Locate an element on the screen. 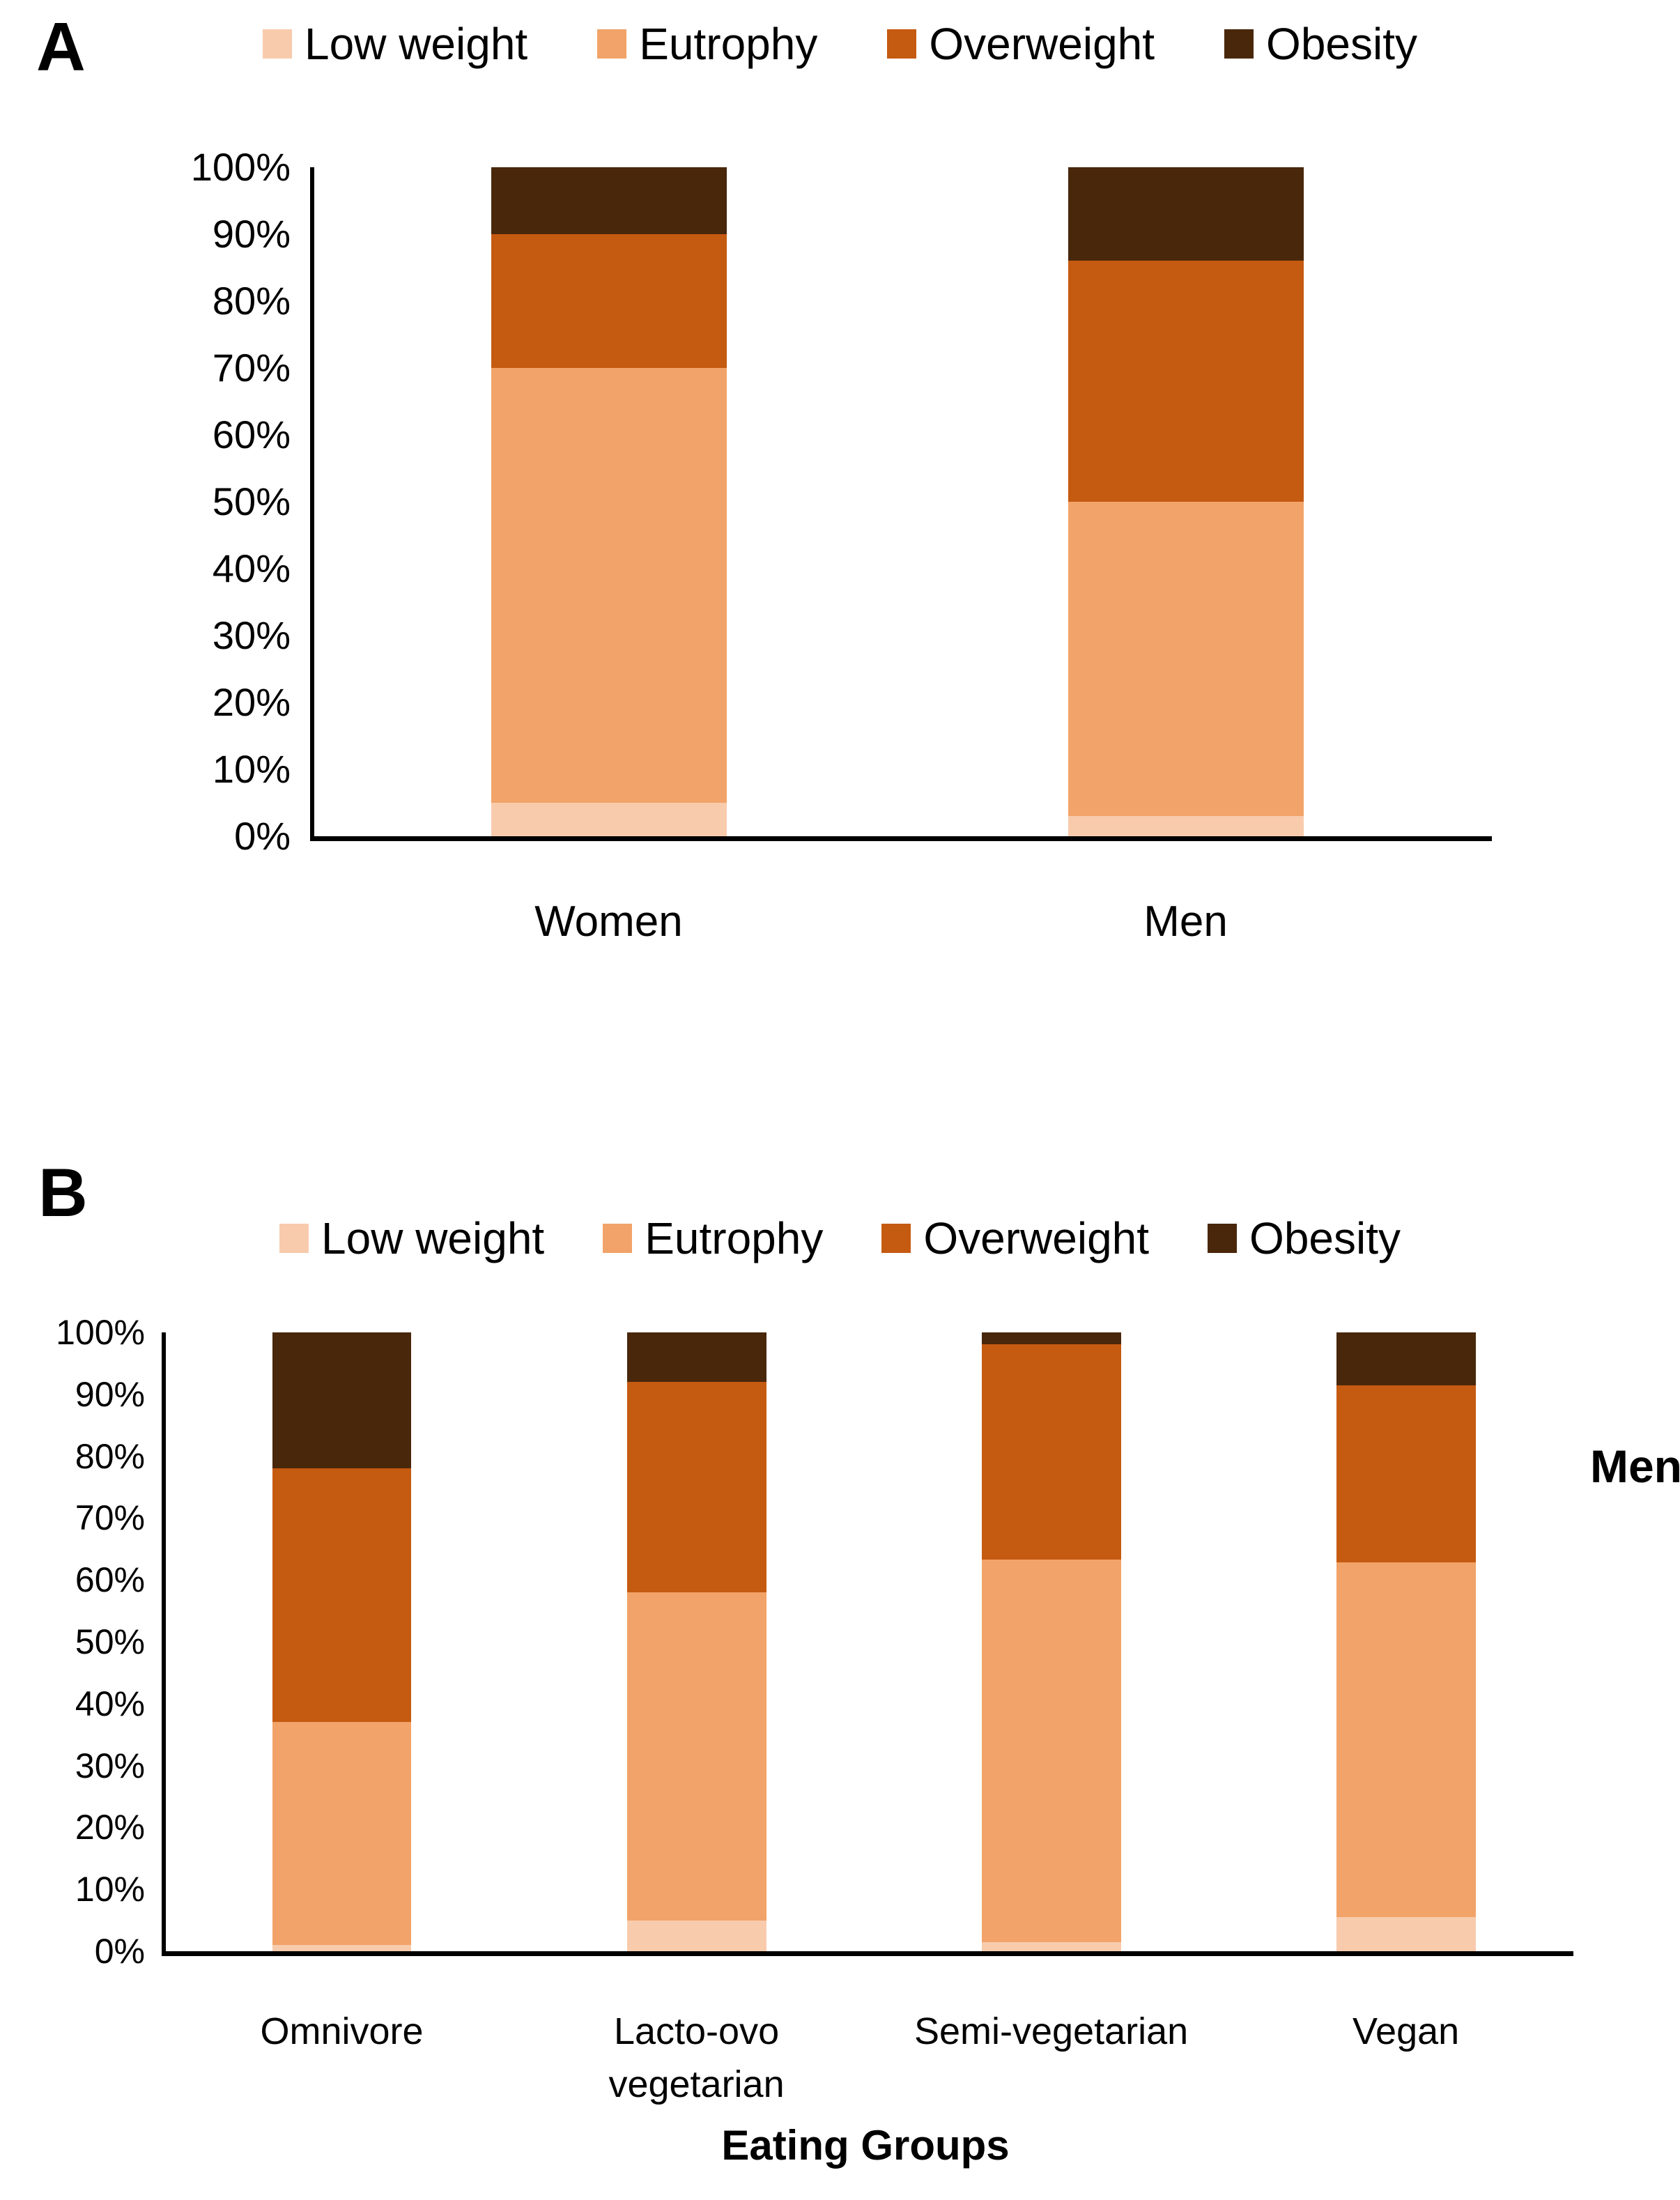 The width and height of the screenshot is (1680, 2200). segment-semi-vegetarian-eutrophy is located at coordinates (1051, 1751).